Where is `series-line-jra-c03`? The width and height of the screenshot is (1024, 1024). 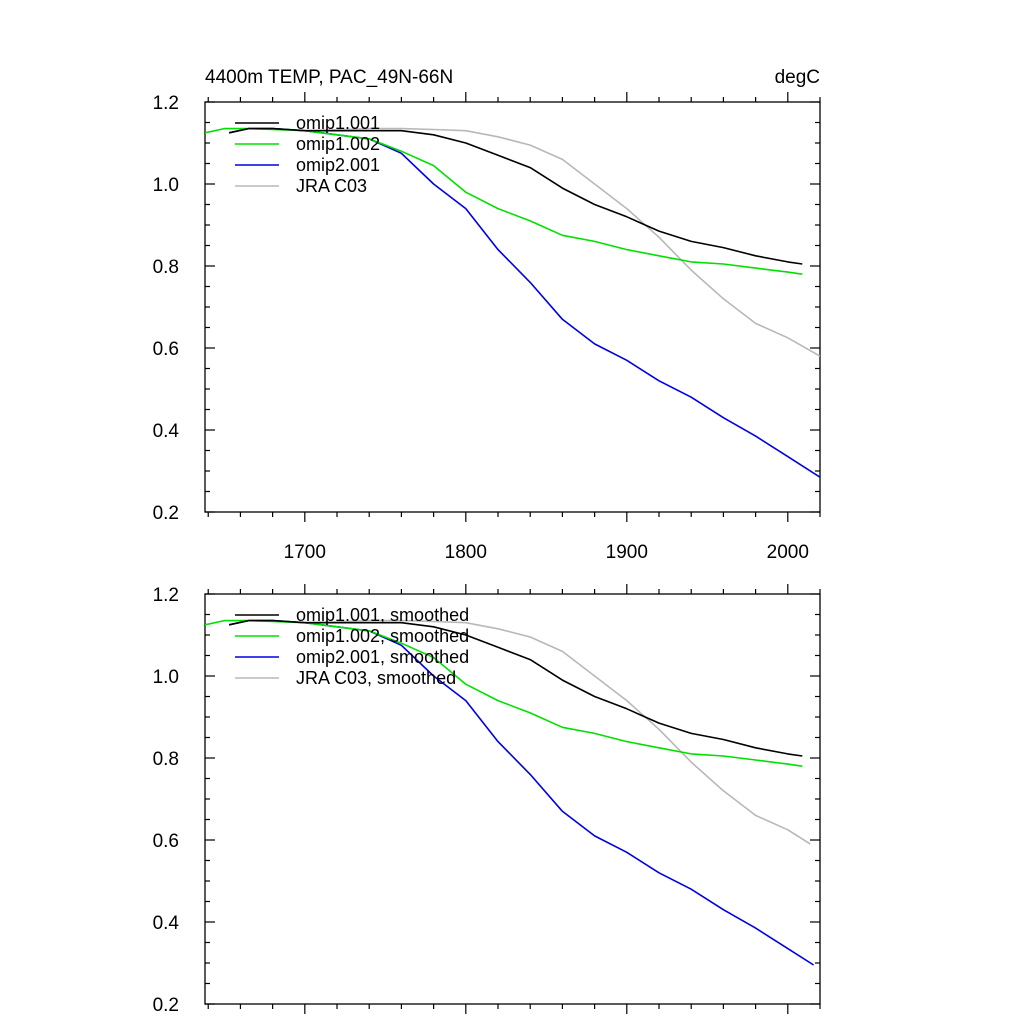
series-line-jra-c03 is located at coordinates (562, 242).